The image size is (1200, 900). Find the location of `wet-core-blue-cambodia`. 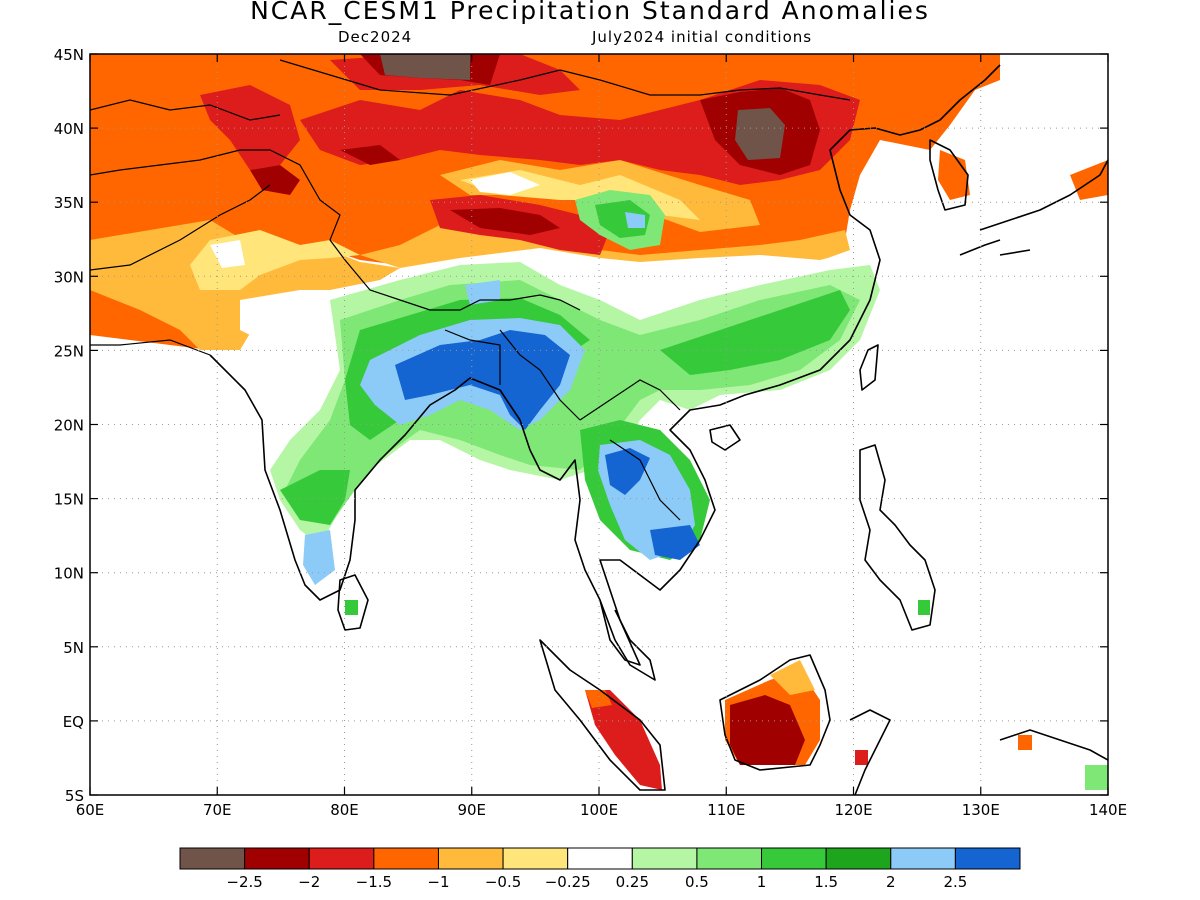

wet-core-blue-cambodia is located at coordinates (675, 542).